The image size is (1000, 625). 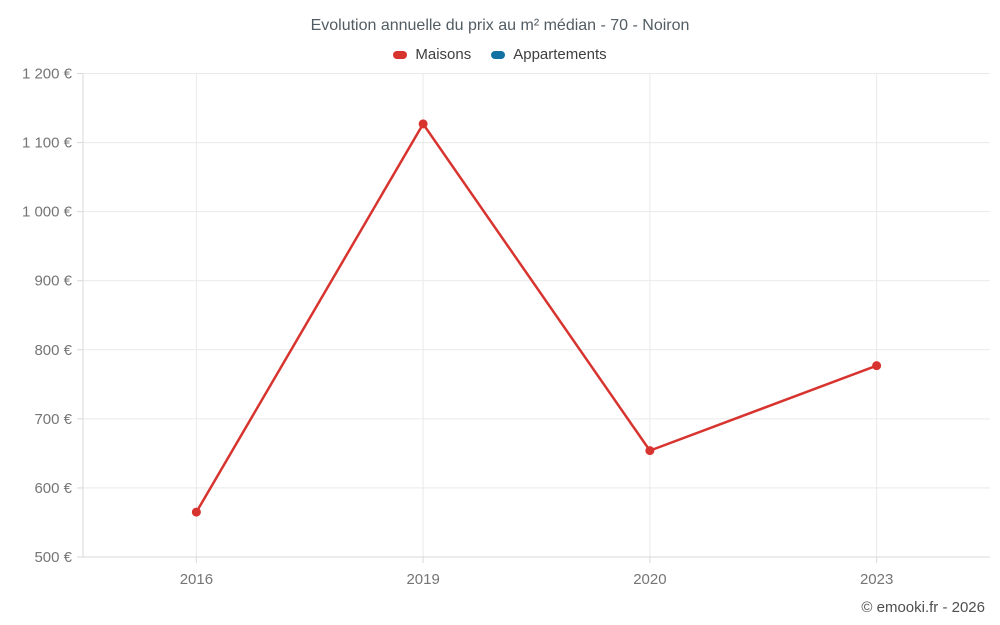 What do you see at coordinates (400, 54) in the screenshot?
I see `maisons-series-swatch-icon` at bounding box center [400, 54].